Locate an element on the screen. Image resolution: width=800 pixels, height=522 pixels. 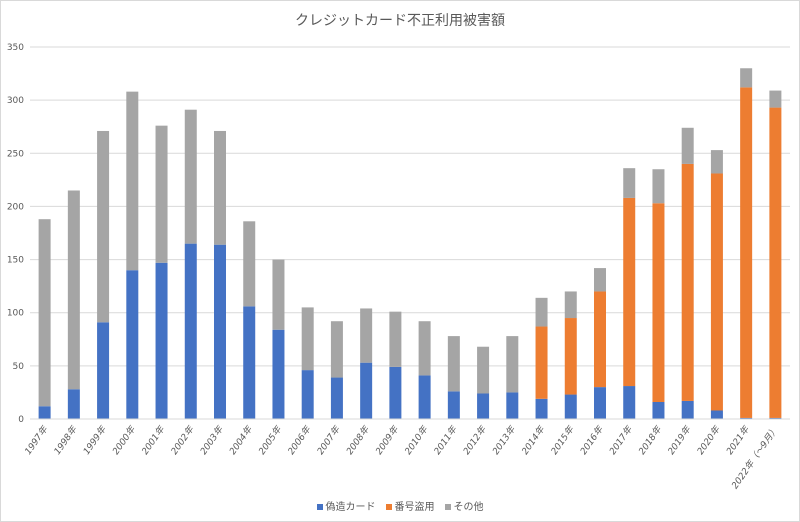
legend-item: その他 is located at coordinates (464, 505).